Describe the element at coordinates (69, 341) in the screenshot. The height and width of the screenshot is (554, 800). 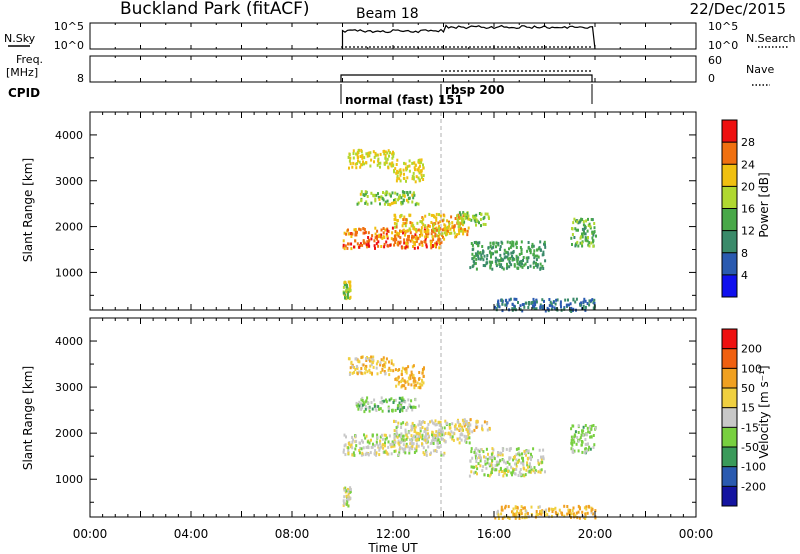
I see `velocity-ytick-label: 4000` at that location.